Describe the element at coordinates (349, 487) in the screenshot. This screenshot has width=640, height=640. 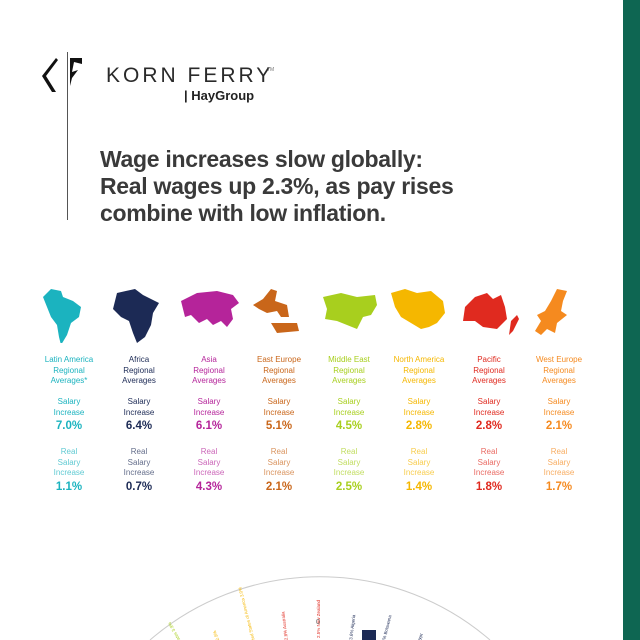
I see `real-salary-increase-value: 2.5%` at that location.